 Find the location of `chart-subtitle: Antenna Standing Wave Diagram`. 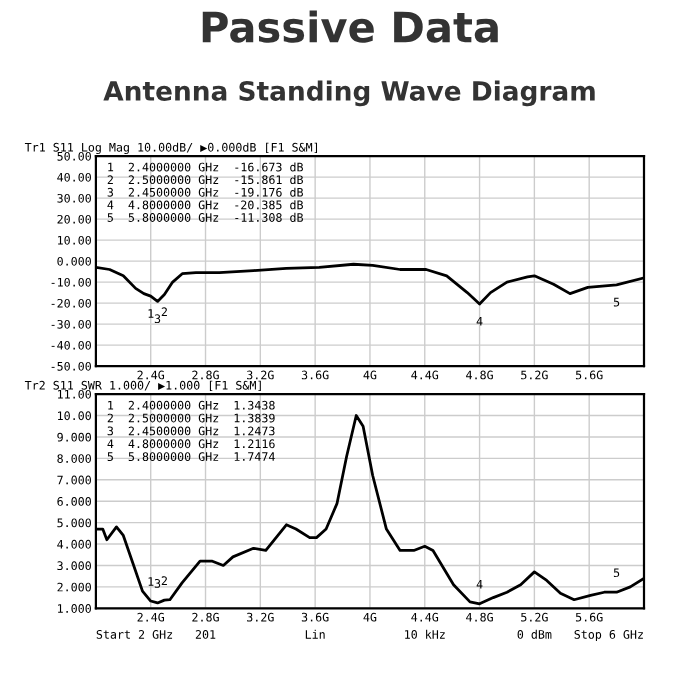

chart-subtitle: Antenna Standing Wave Diagram is located at coordinates (349, 93).